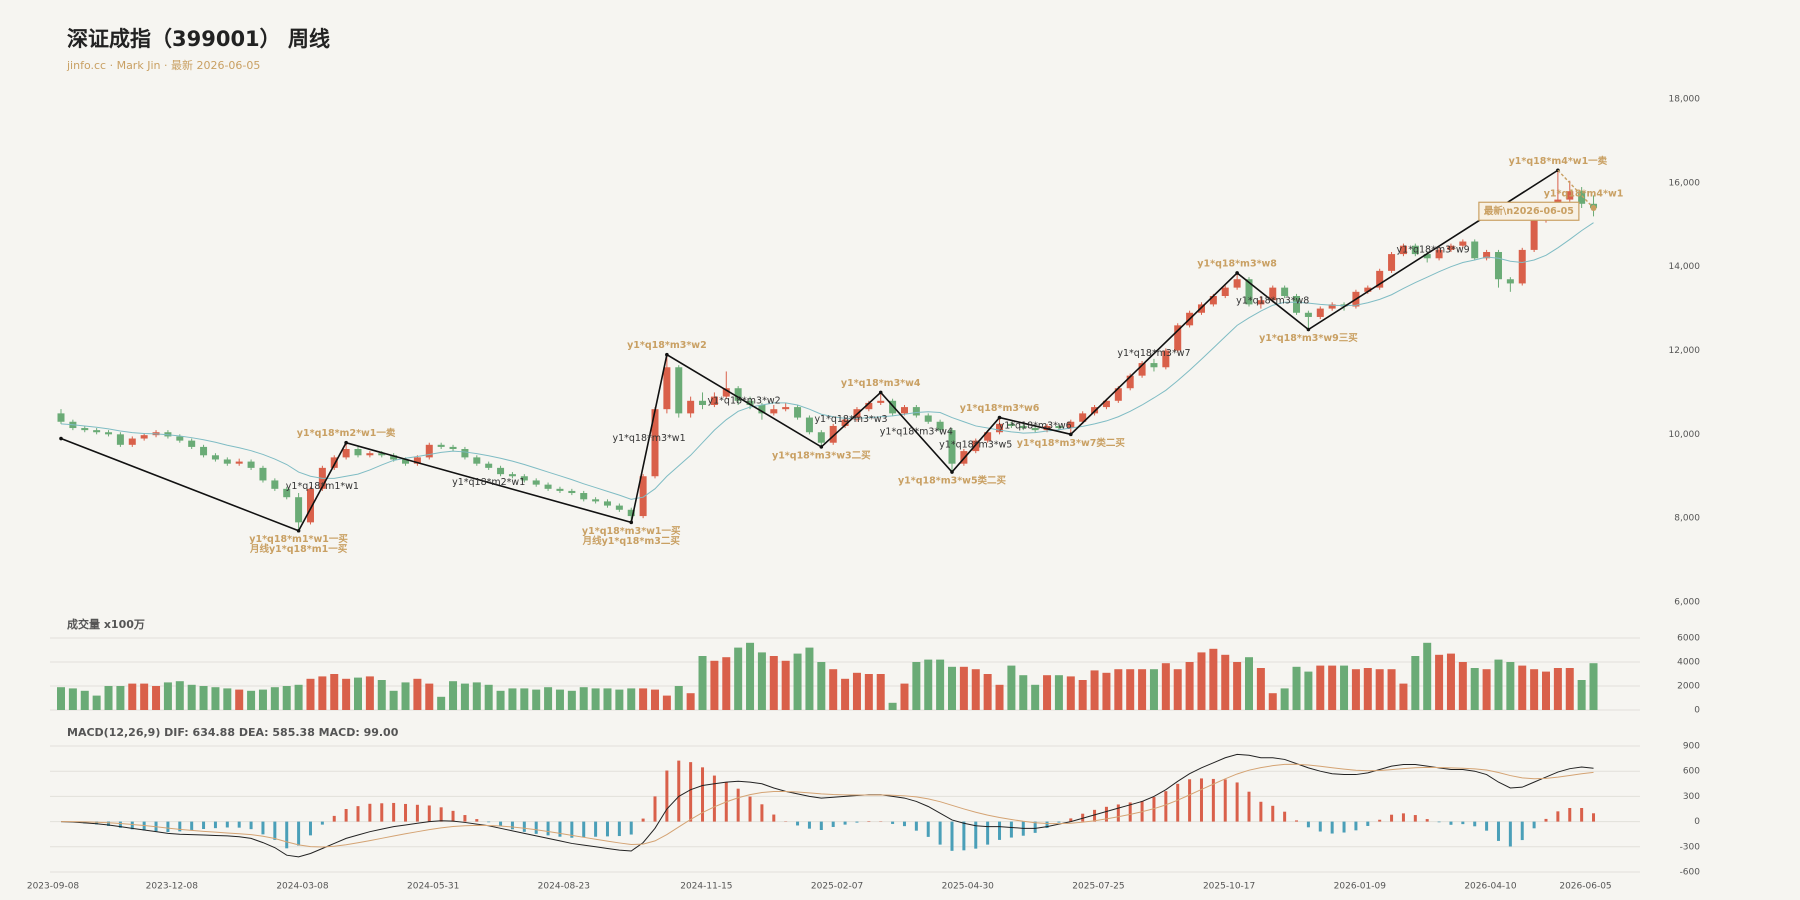 The width and height of the screenshot is (1800, 900). What do you see at coordinates (1685, 351) in the screenshot?
I see `y-tick-label: 12,000` at bounding box center [1685, 351].